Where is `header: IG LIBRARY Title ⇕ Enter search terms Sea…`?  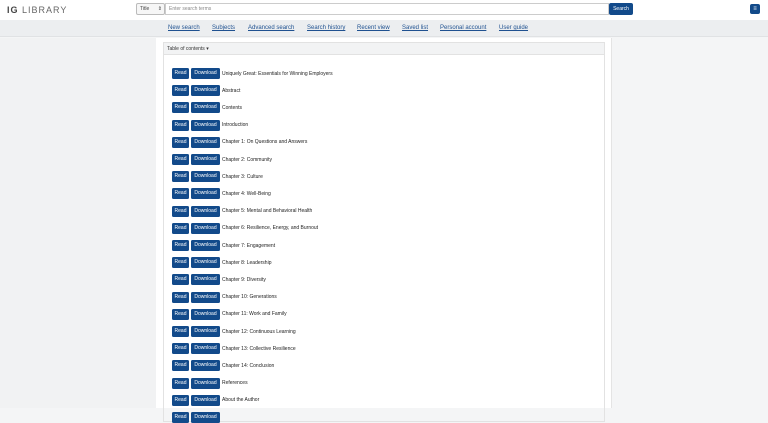
header: IG LIBRARY Title ⇕ Enter search terms Sea… is located at coordinates (384, 10).